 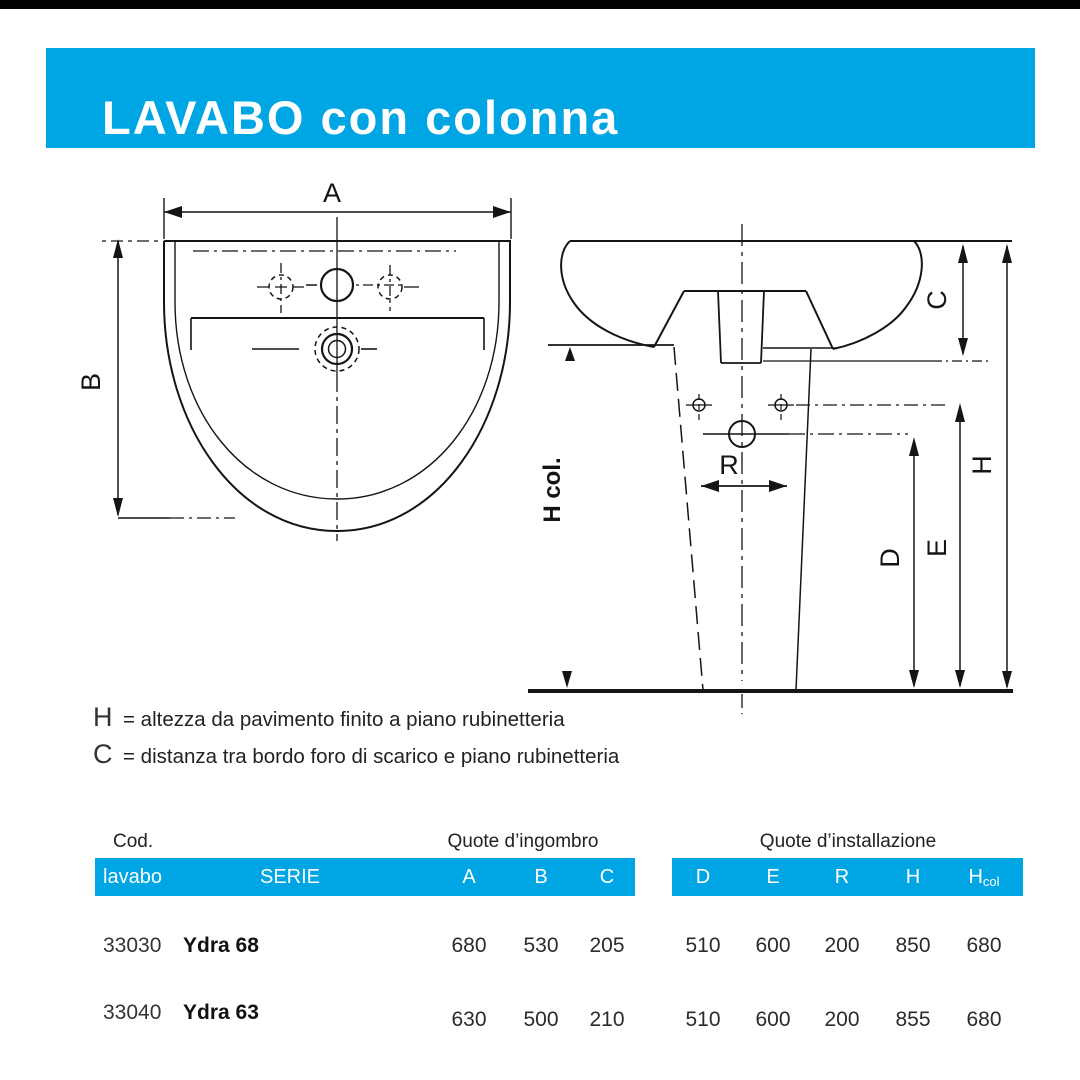 What do you see at coordinates (365, 877) in the screenshot?
I see `table-header-bar-left` at bounding box center [365, 877].